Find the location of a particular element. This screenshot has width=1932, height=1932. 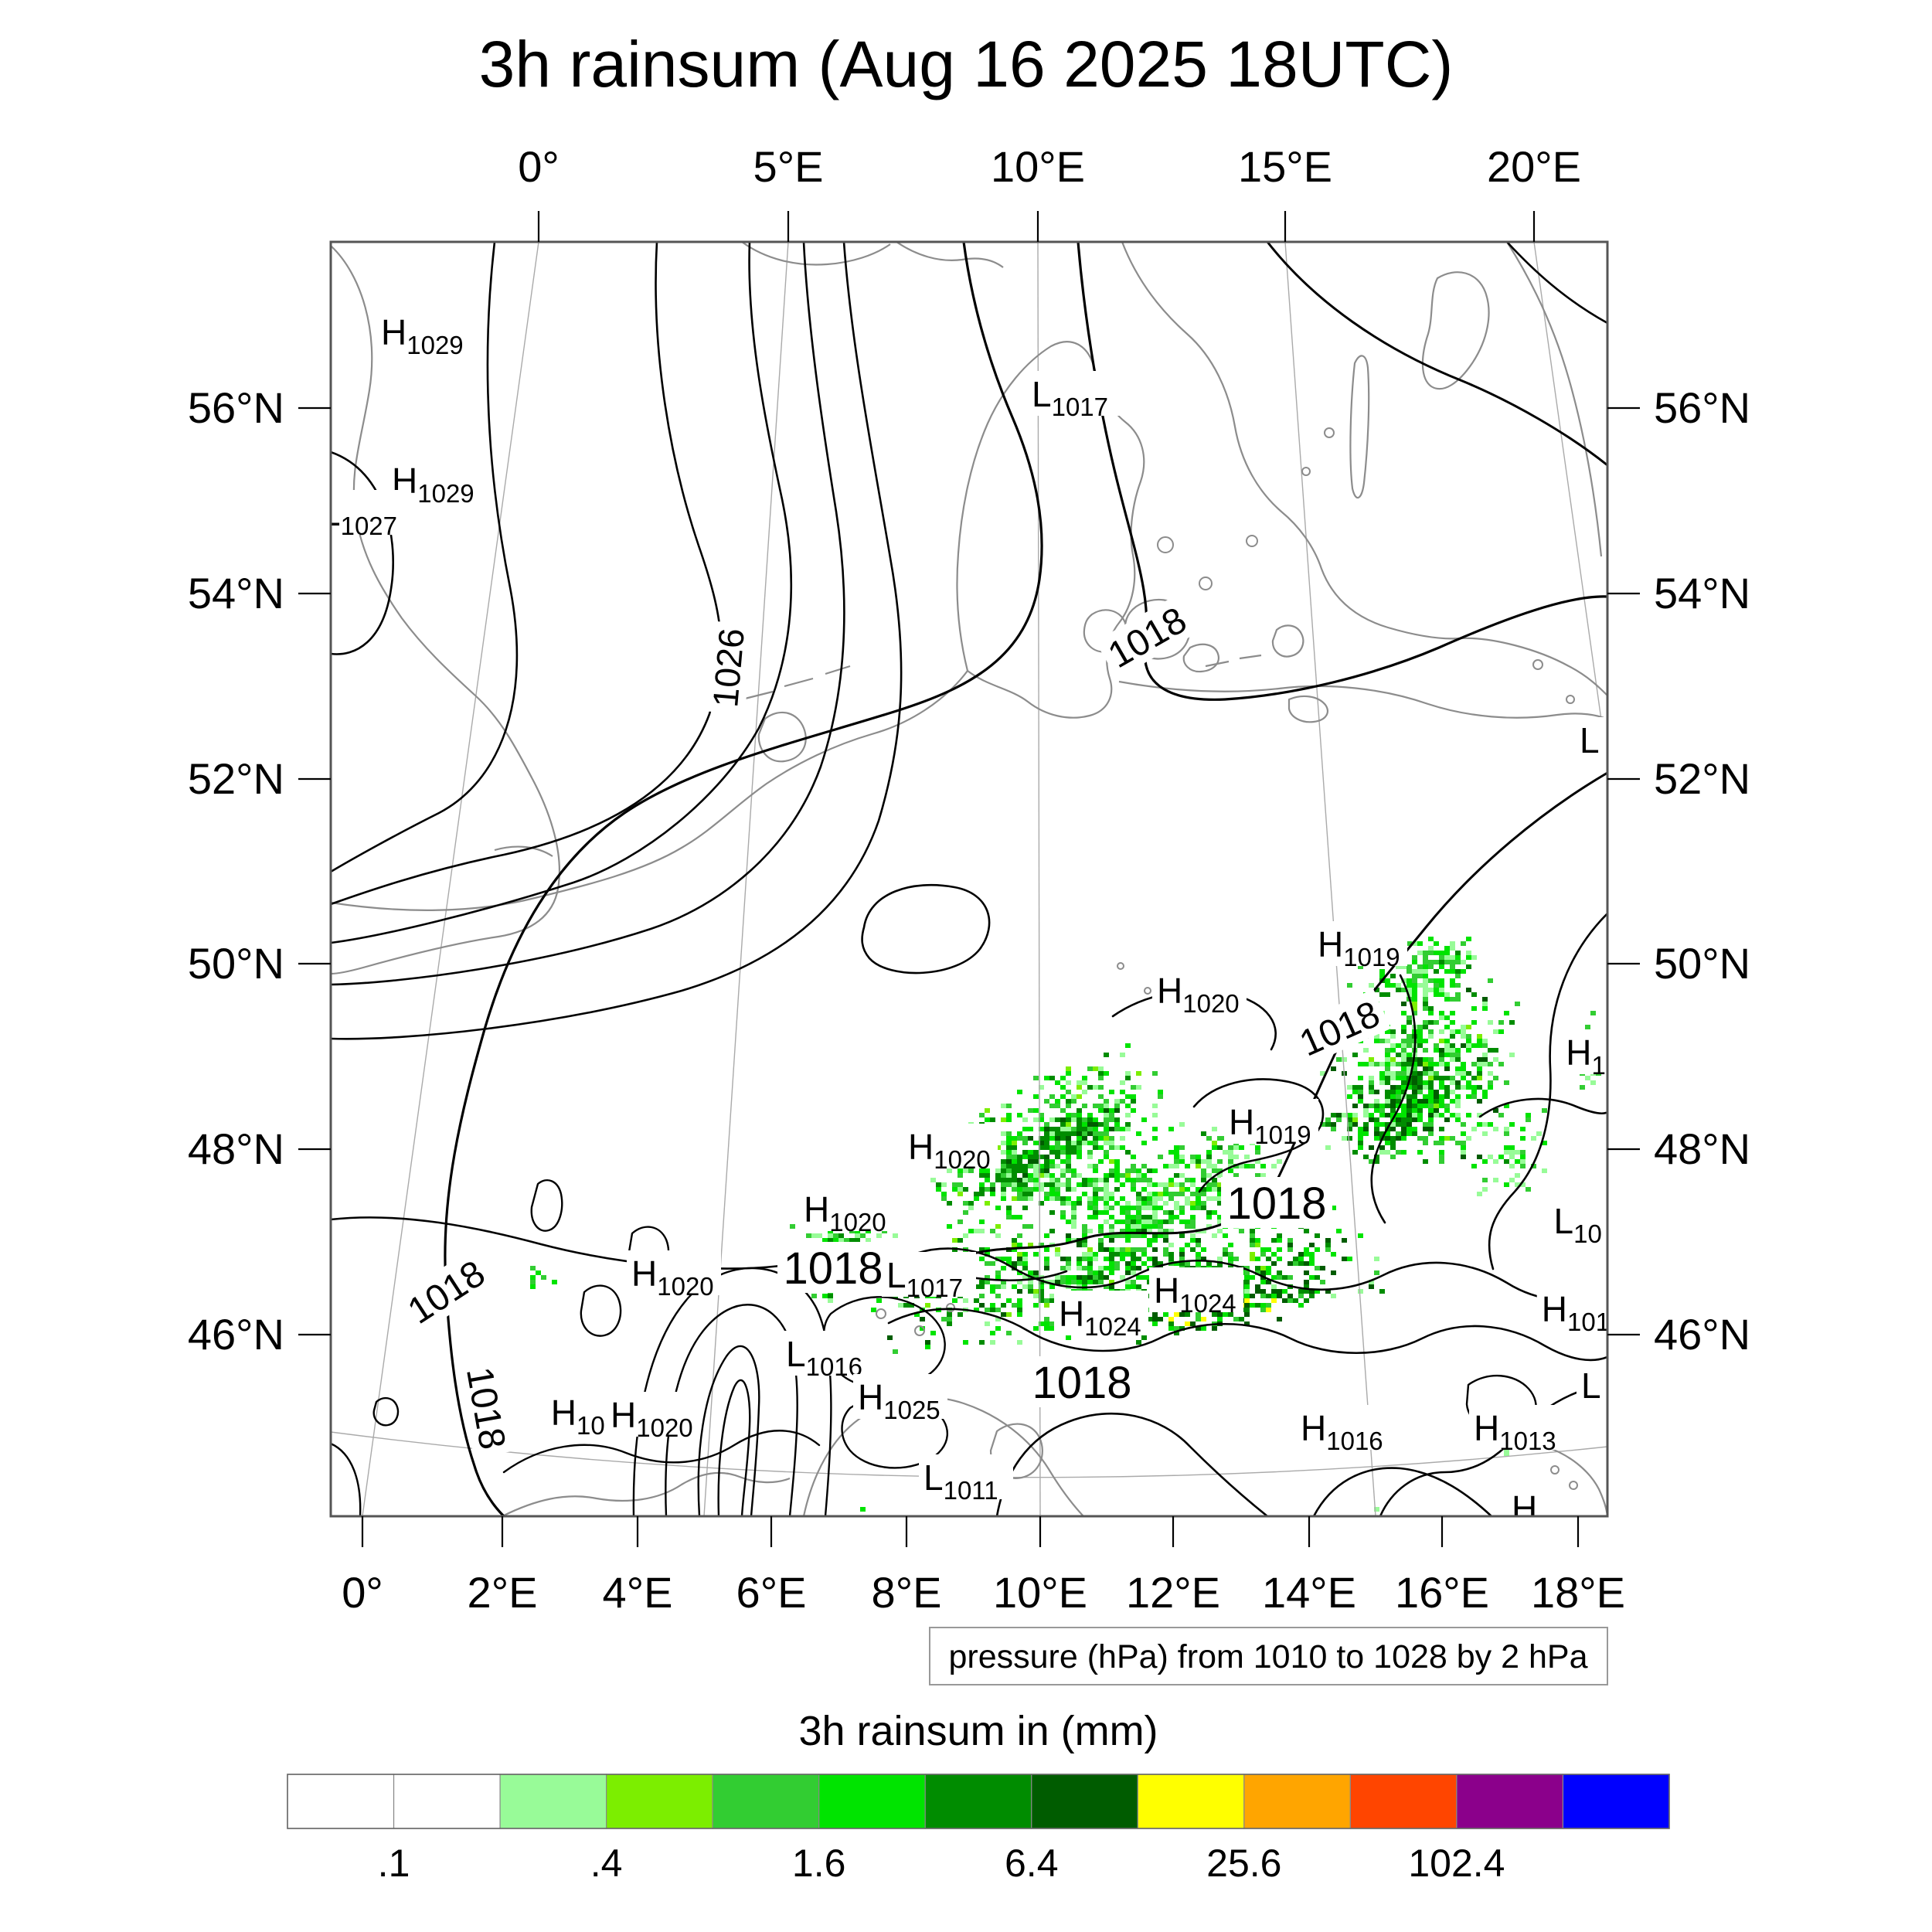

isobar-label-box is located at coordinates (1082, 1382).